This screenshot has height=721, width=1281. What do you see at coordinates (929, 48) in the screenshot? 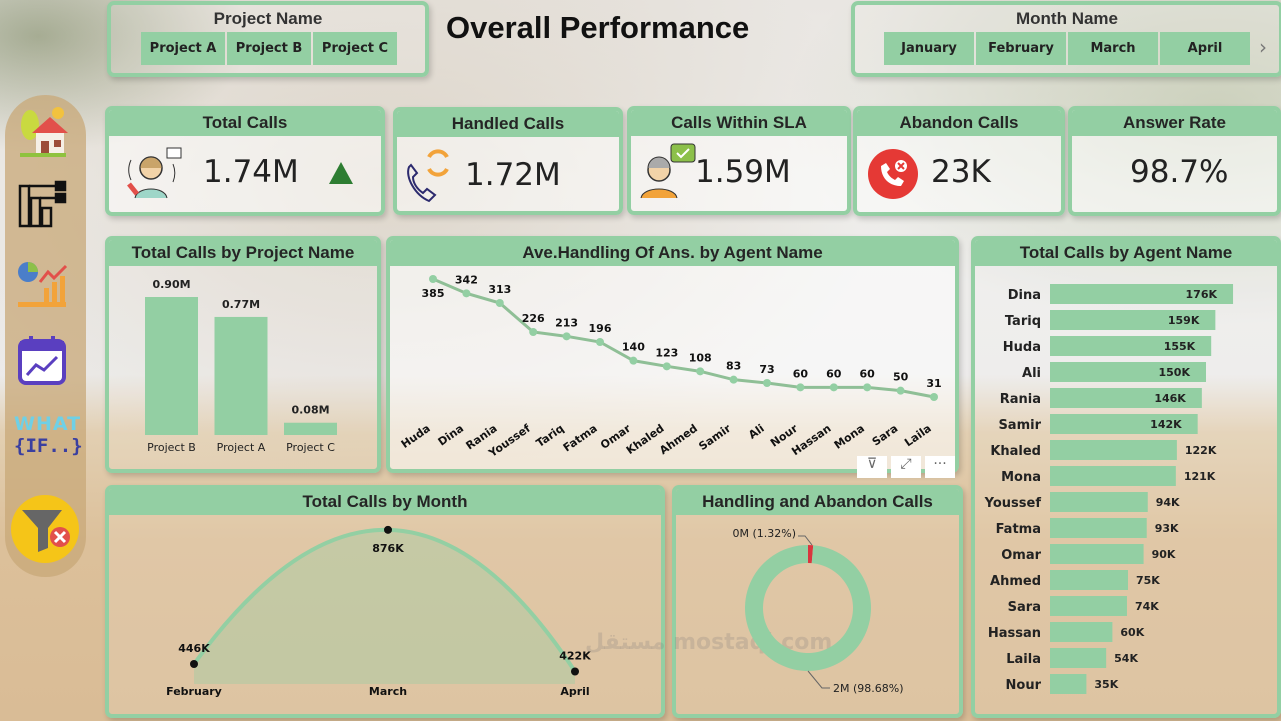
I see `month-option-january: January` at bounding box center [929, 48].